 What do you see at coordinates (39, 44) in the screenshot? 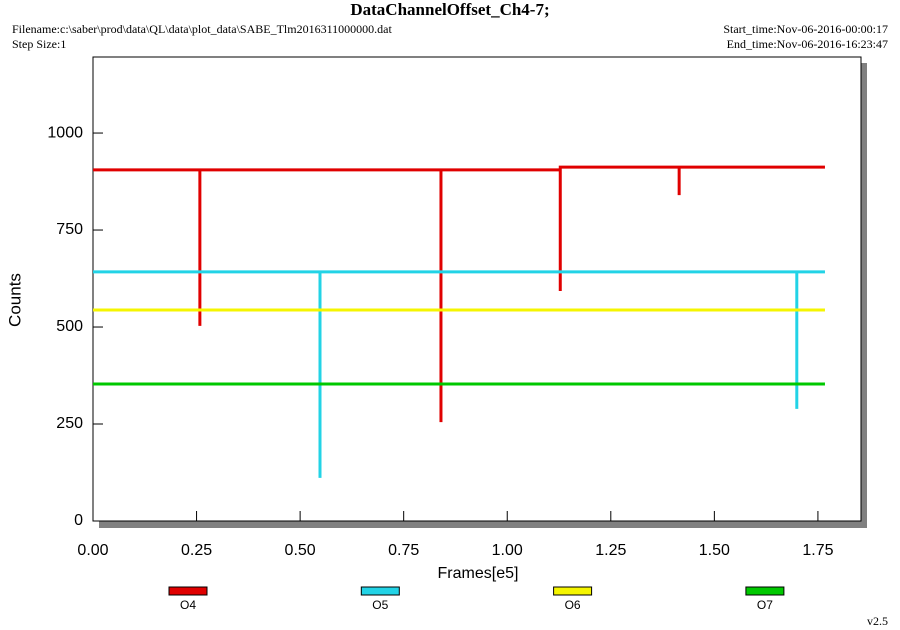
I see `step-size: Step Size:1` at bounding box center [39, 44].